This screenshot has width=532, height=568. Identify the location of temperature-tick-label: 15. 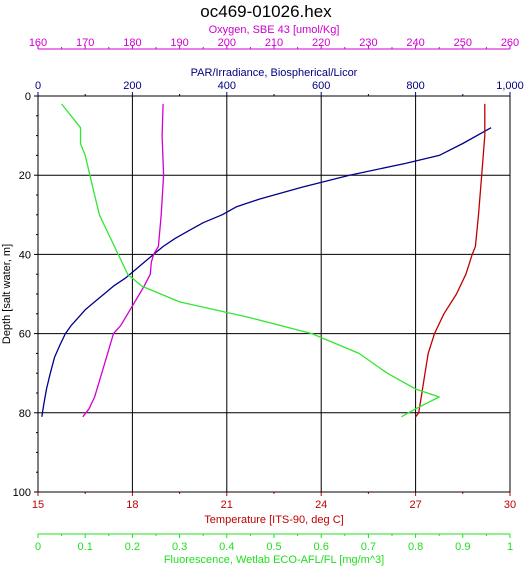
(38, 505).